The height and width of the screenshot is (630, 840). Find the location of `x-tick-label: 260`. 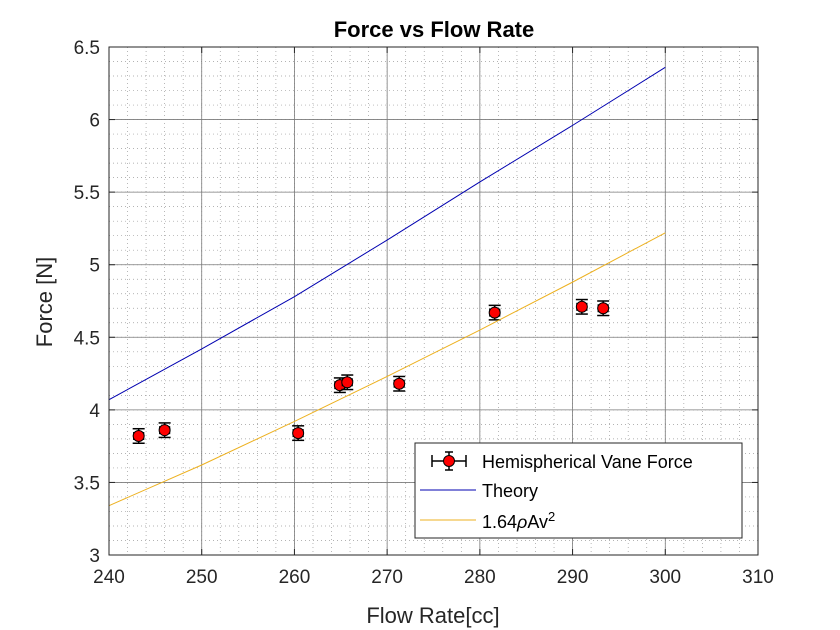

x-tick-label: 260 is located at coordinates (295, 577).